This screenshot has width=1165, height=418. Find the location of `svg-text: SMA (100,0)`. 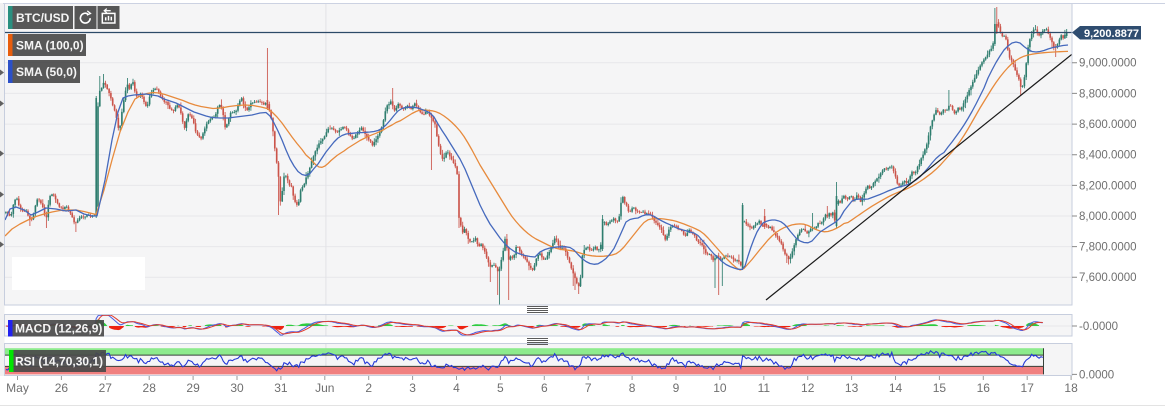

svg-text: SMA (100,0) is located at coordinates (50, 45).